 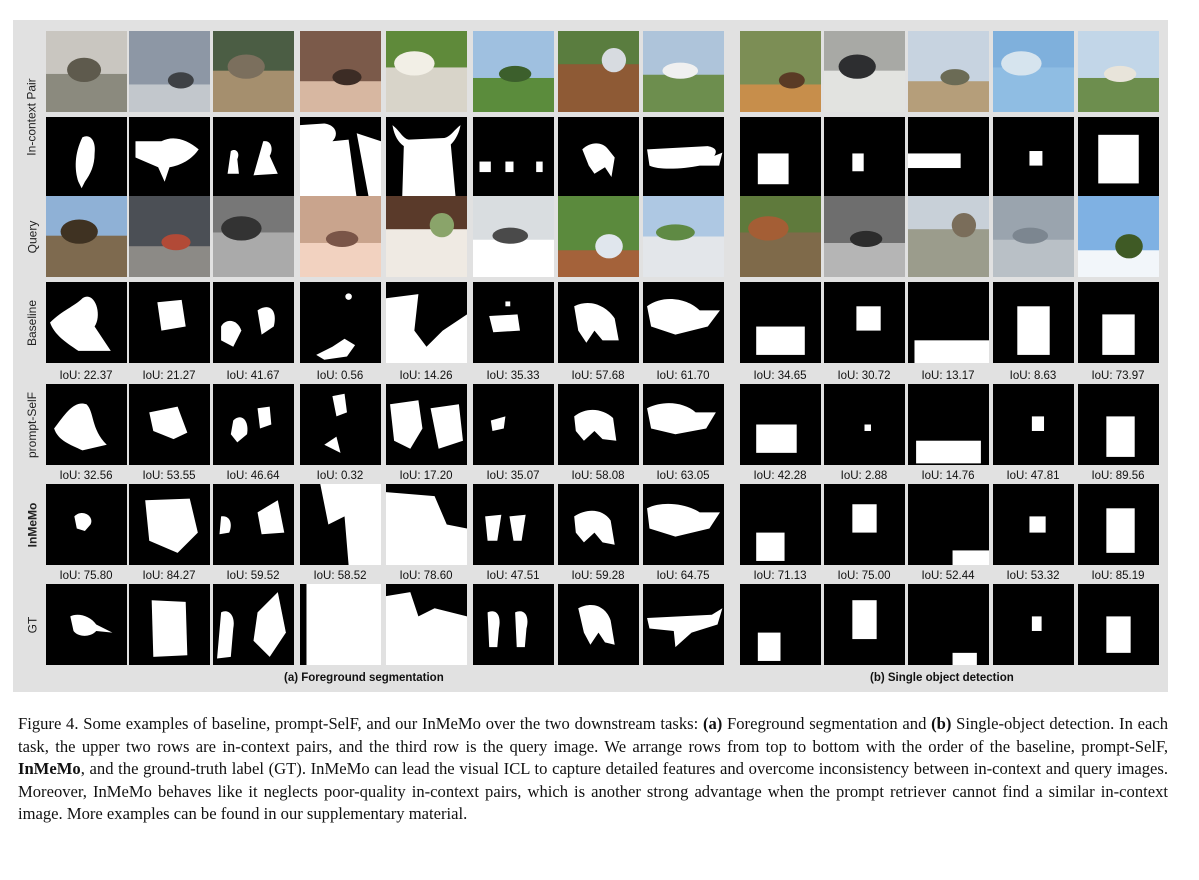 What do you see at coordinates (948, 576) in the screenshot?
I see `iou-inmemo: IoU: 52.44` at bounding box center [948, 576].